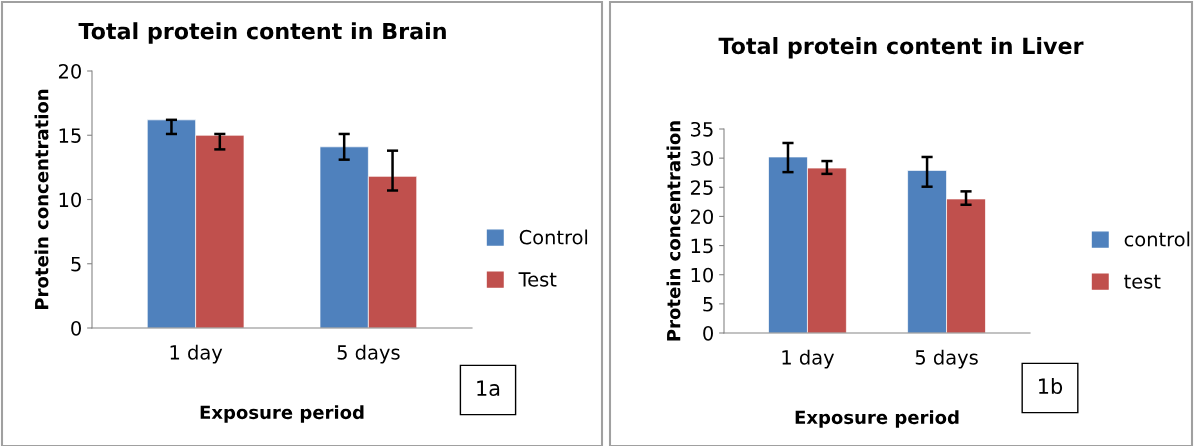  What do you see at coordinates (1051, 386) in the screenshot?
I see `text: 1b` at bounding box center [1051, 386].